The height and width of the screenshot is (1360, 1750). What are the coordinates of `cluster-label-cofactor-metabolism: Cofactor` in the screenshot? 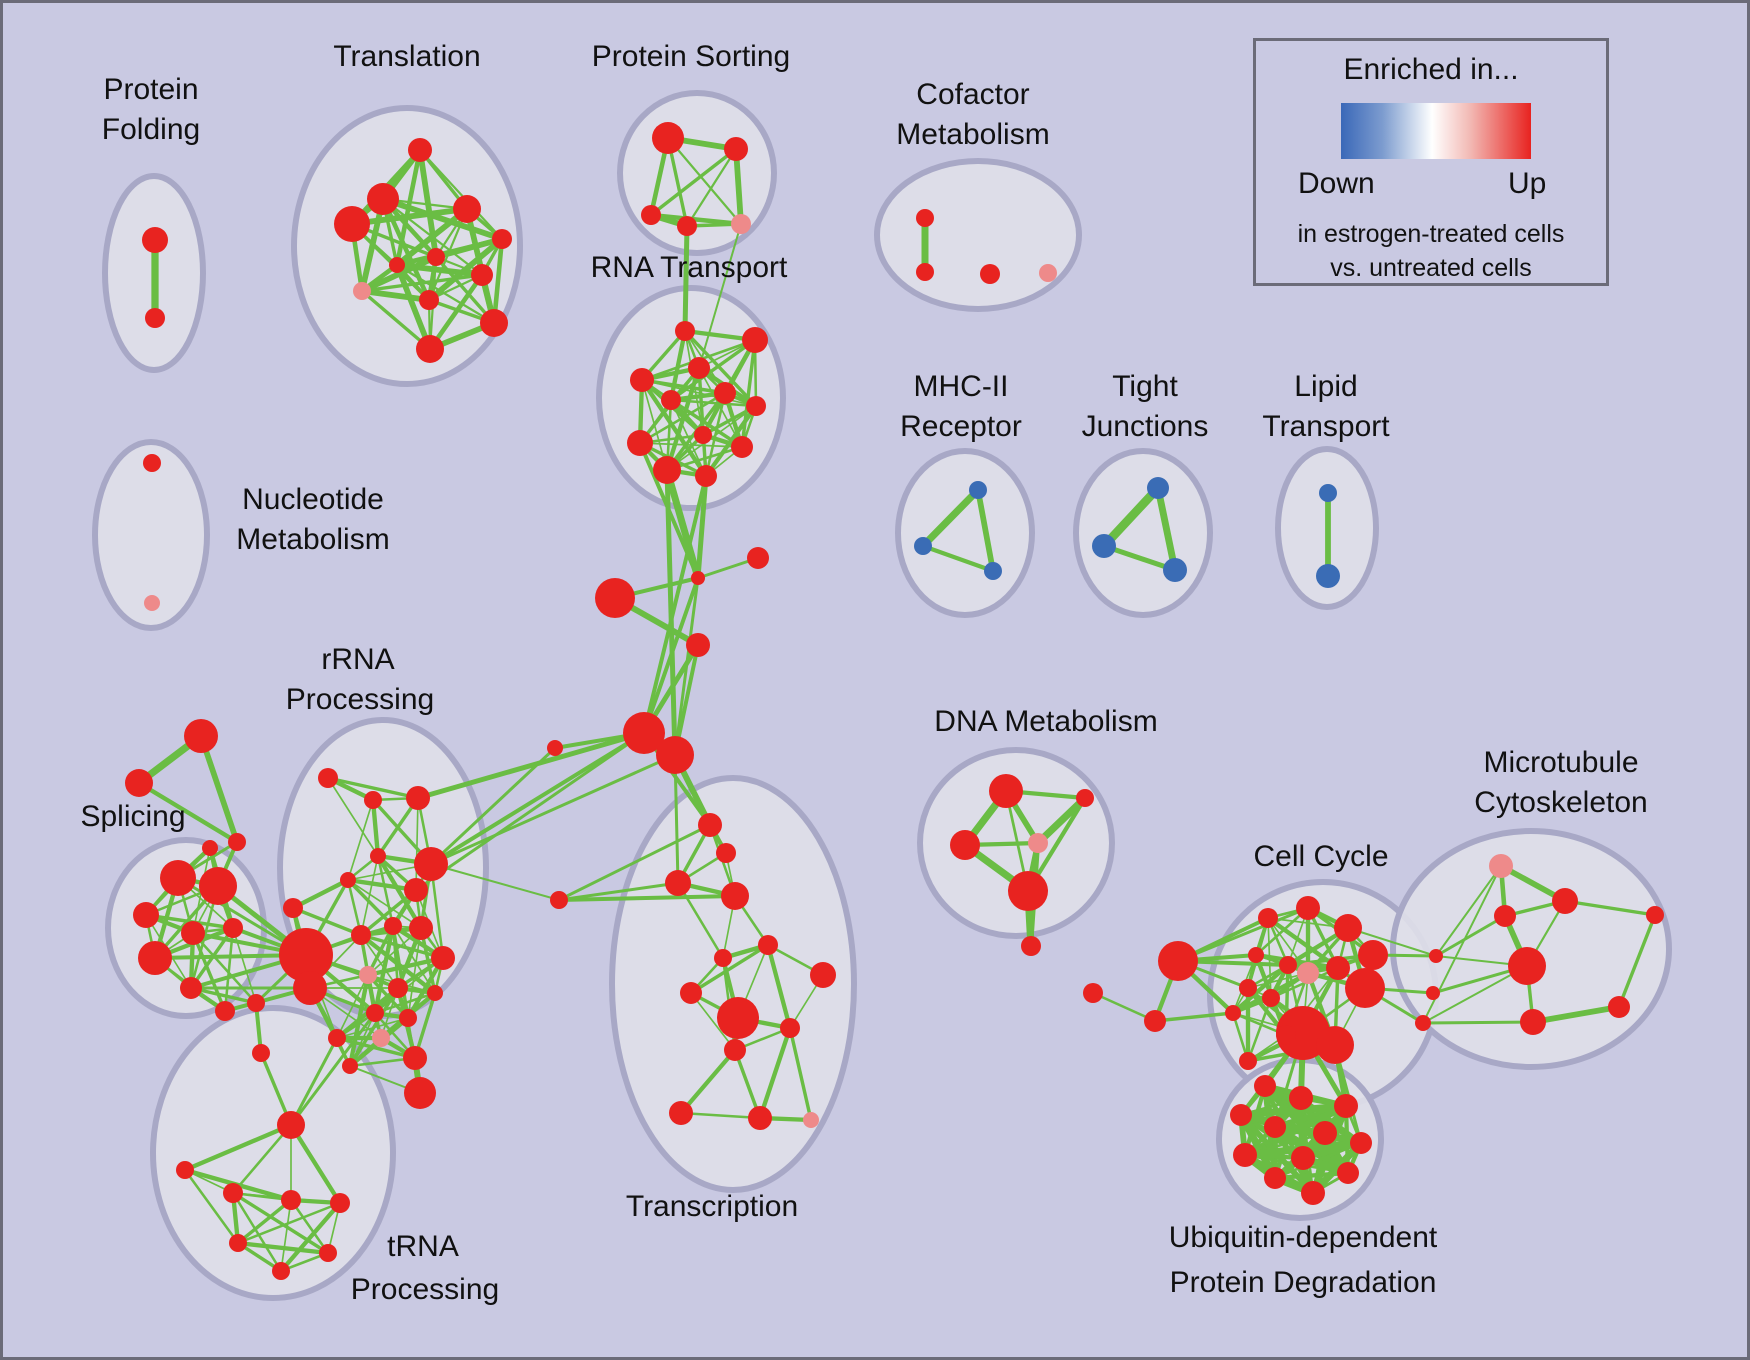 It's located at (972, 94).